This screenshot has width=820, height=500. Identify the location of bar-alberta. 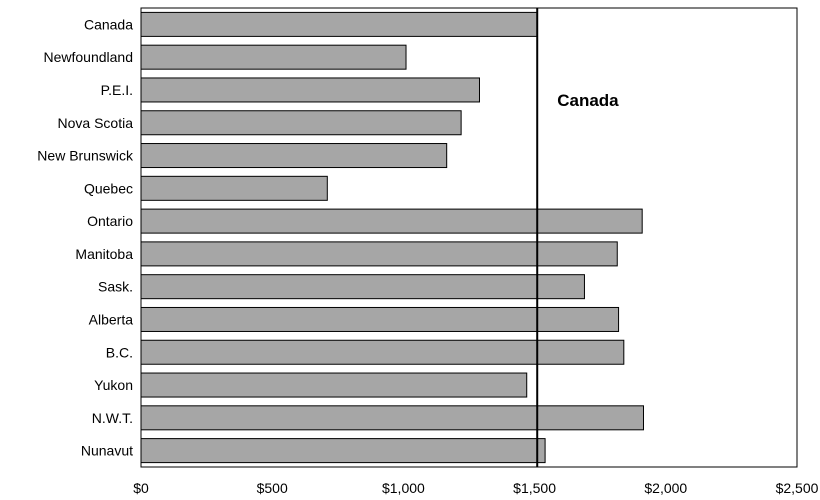
(380, 319).